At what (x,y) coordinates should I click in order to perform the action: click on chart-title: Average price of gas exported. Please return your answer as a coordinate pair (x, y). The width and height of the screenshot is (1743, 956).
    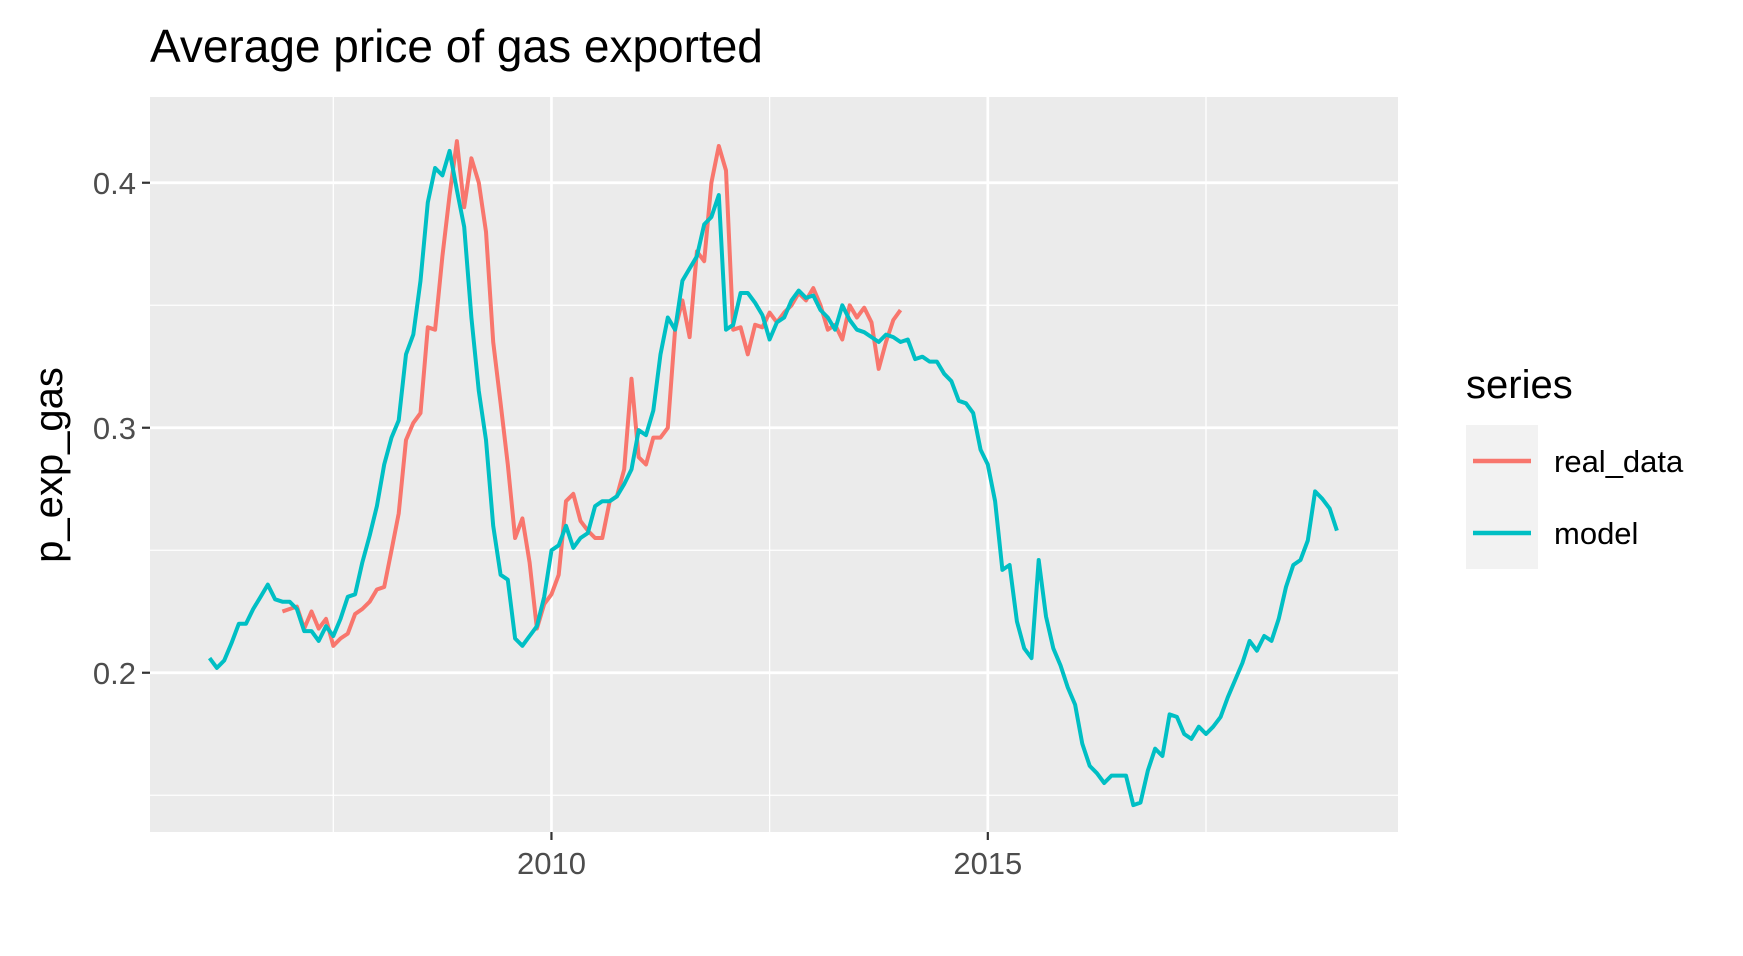
    Looking at the image, I should click on (456, 46).